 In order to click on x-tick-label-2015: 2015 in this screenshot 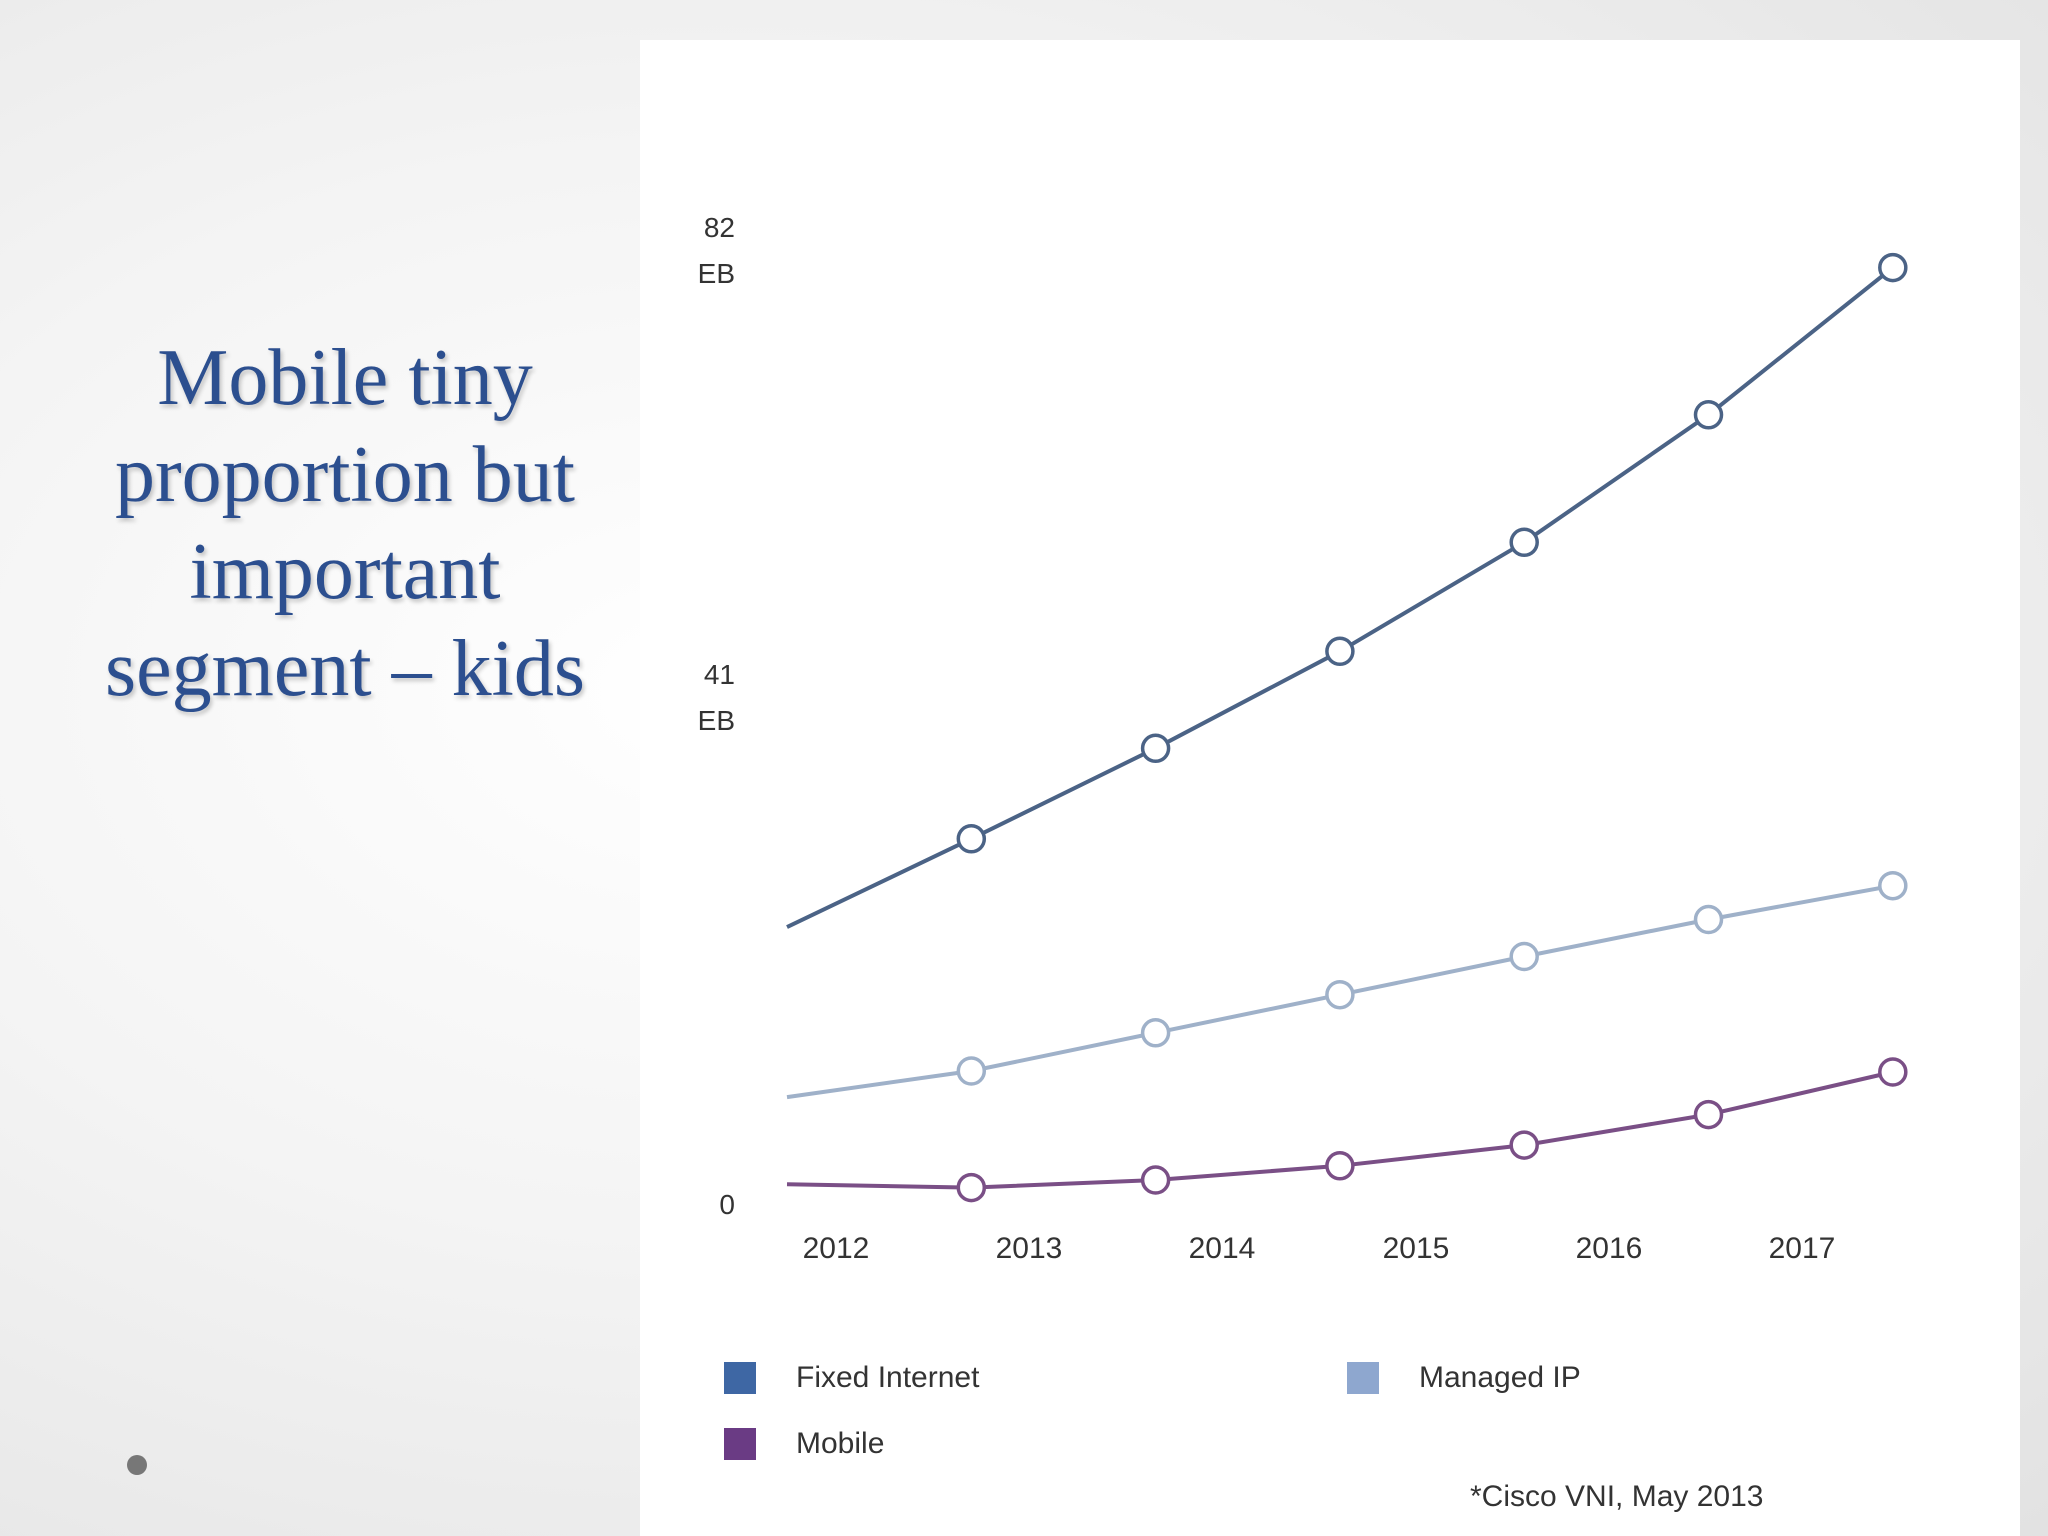, I will do `click(1416, 1248)`.